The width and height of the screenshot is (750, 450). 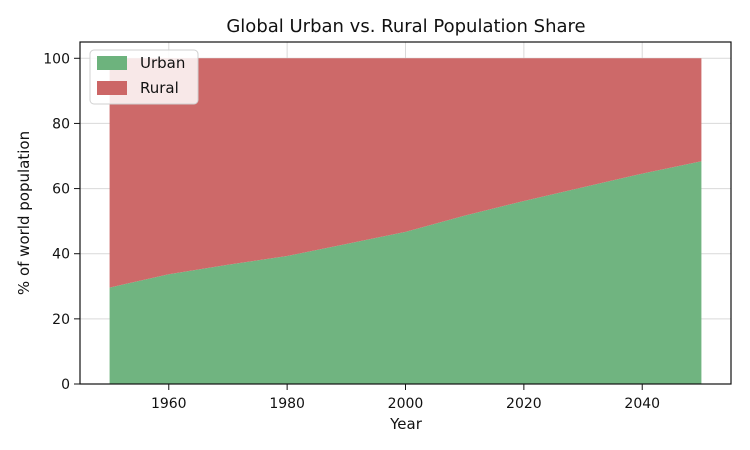 I want to click on legend: Urban Rural, so click(x=144, y=77).